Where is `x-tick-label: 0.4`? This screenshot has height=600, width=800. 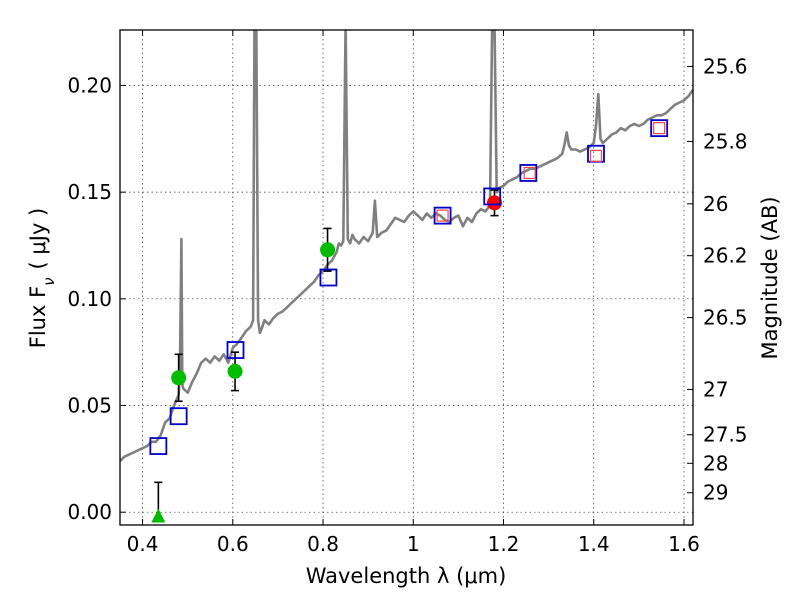
x-tick-label: 0.4 is located at coordinates (143, 544).